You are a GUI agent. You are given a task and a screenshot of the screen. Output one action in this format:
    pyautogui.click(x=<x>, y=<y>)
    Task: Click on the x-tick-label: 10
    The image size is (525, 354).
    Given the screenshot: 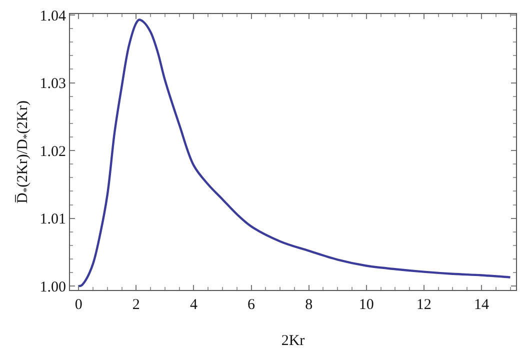 What is the action you would take?
    pyautogui.click(x=366, y=305)
    